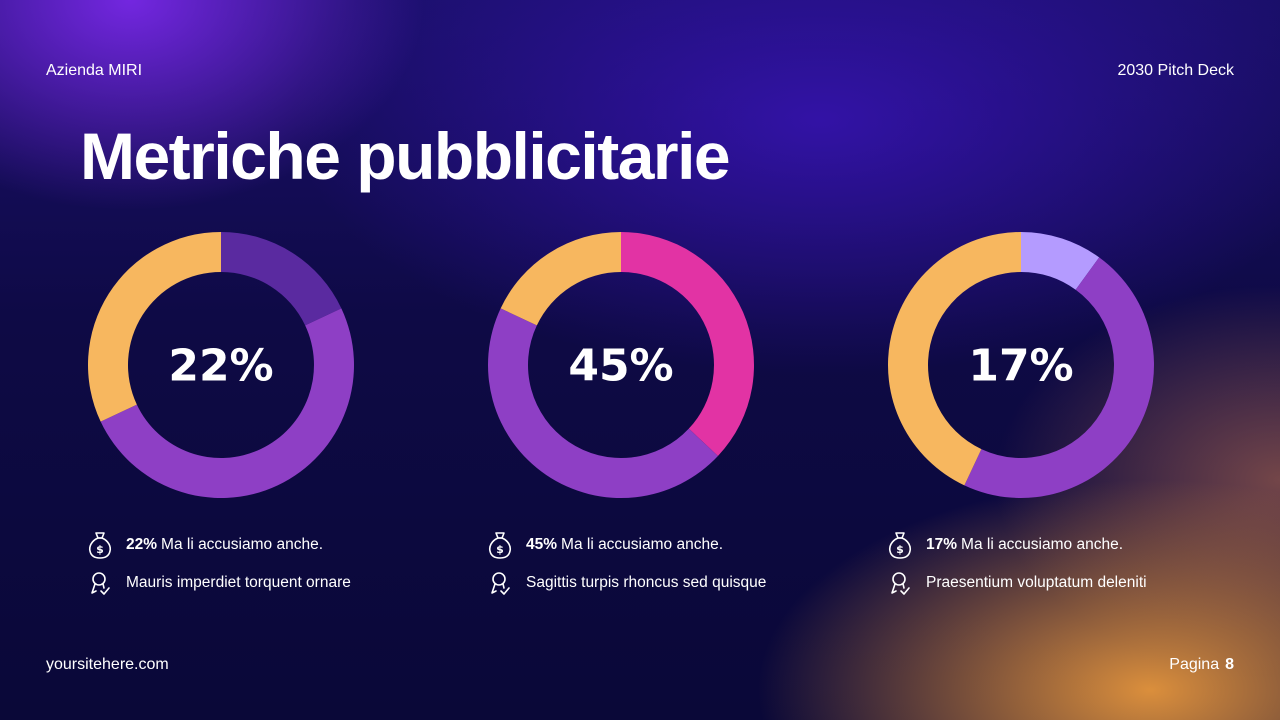 Image resolution: width=1280 pixels, height=720 pixels. What do you see at coordinates (142, 544) in the screenshot?
I see `caption-value: 22%` at bounding box center [142, 544].